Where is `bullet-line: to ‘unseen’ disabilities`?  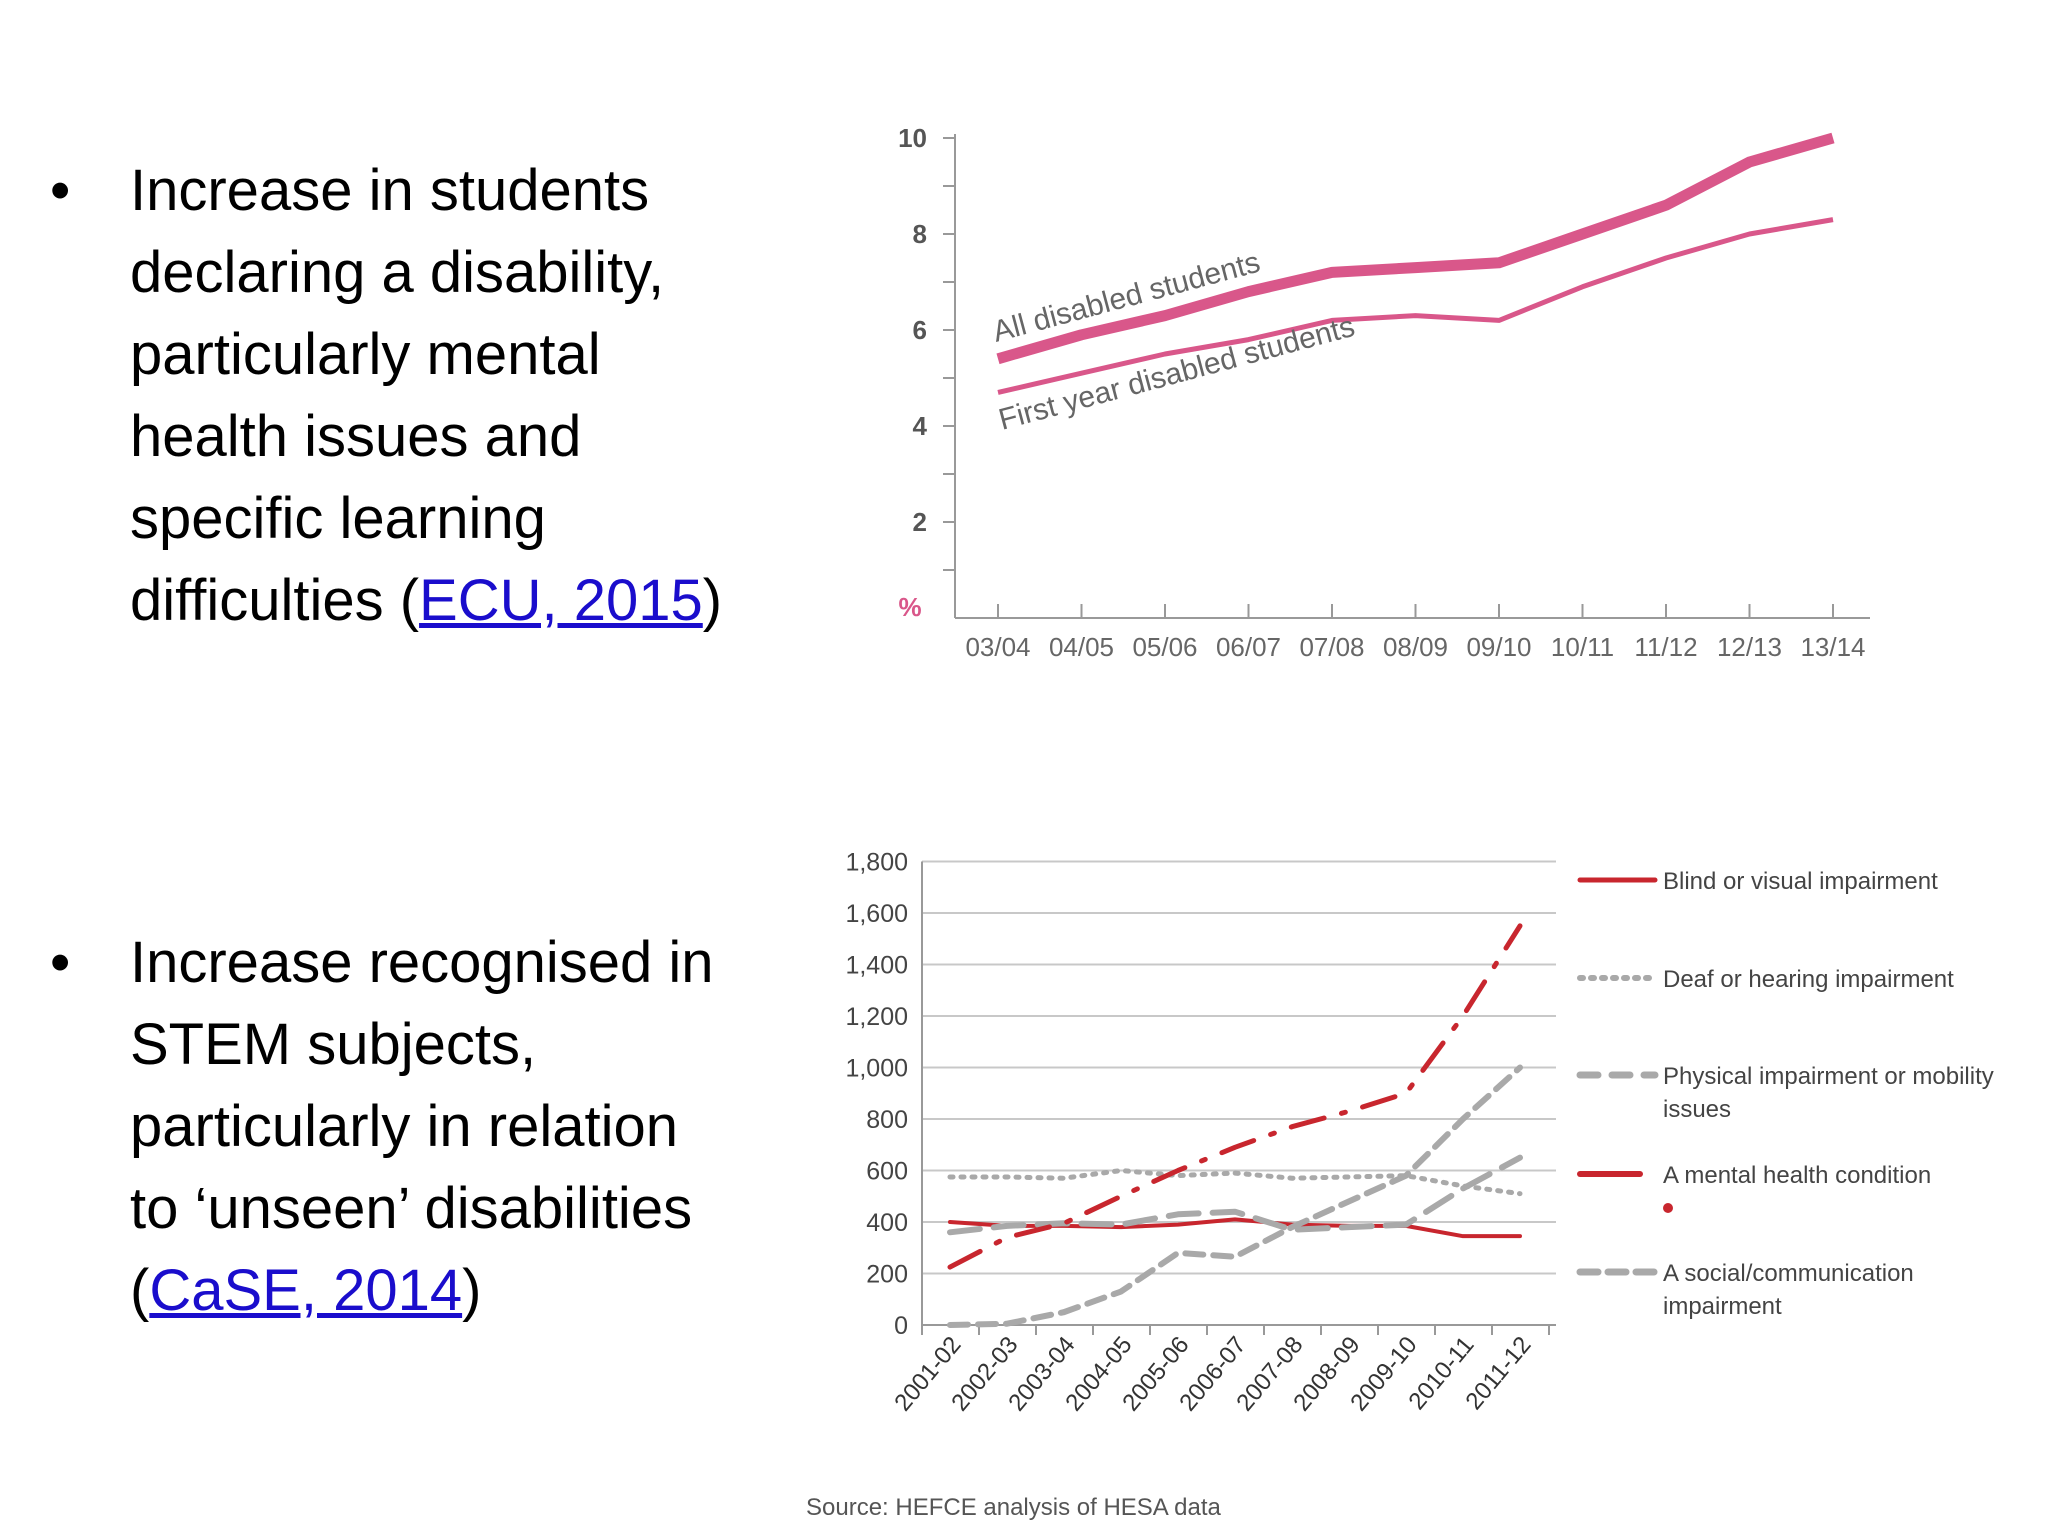 bullet-line: to ‘unseen’ disabilities is located at coordinates (411, 1208).